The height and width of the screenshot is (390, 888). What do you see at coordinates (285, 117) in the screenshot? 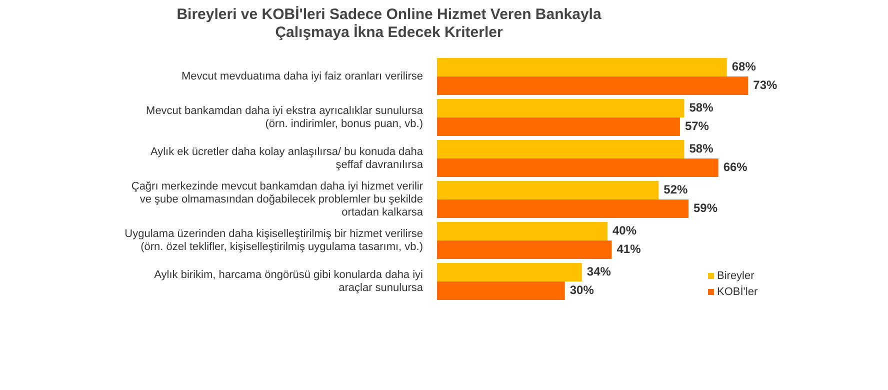
I see `y-tick-label: Mevcut bankamdan daha iyi ekstra ayrıcalıklar sunulursa (örn. indirimler, bonus puan, vb.)` at bounding box center [285, 117].